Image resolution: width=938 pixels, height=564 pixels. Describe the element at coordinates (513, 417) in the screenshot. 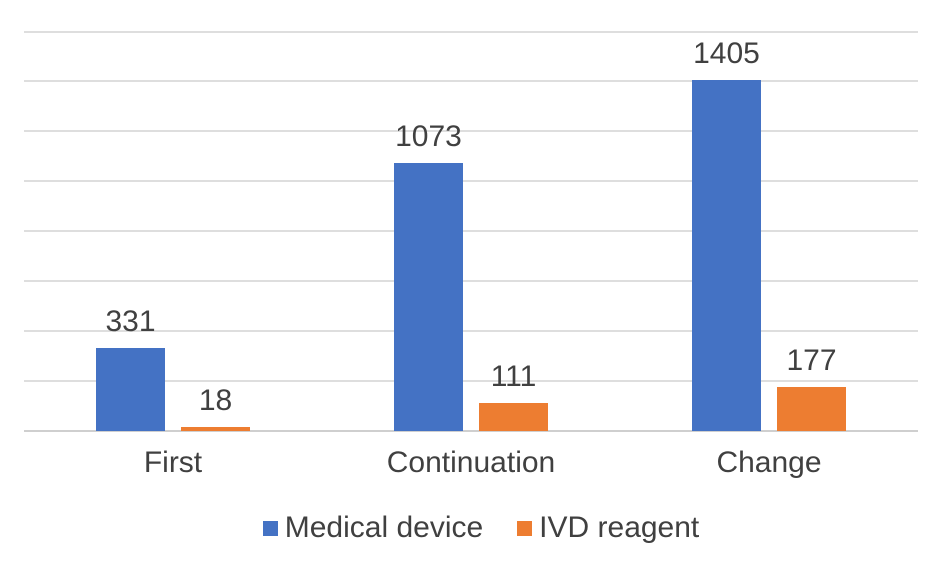

I see `bar-ivd-reagent-continuation` at that location.